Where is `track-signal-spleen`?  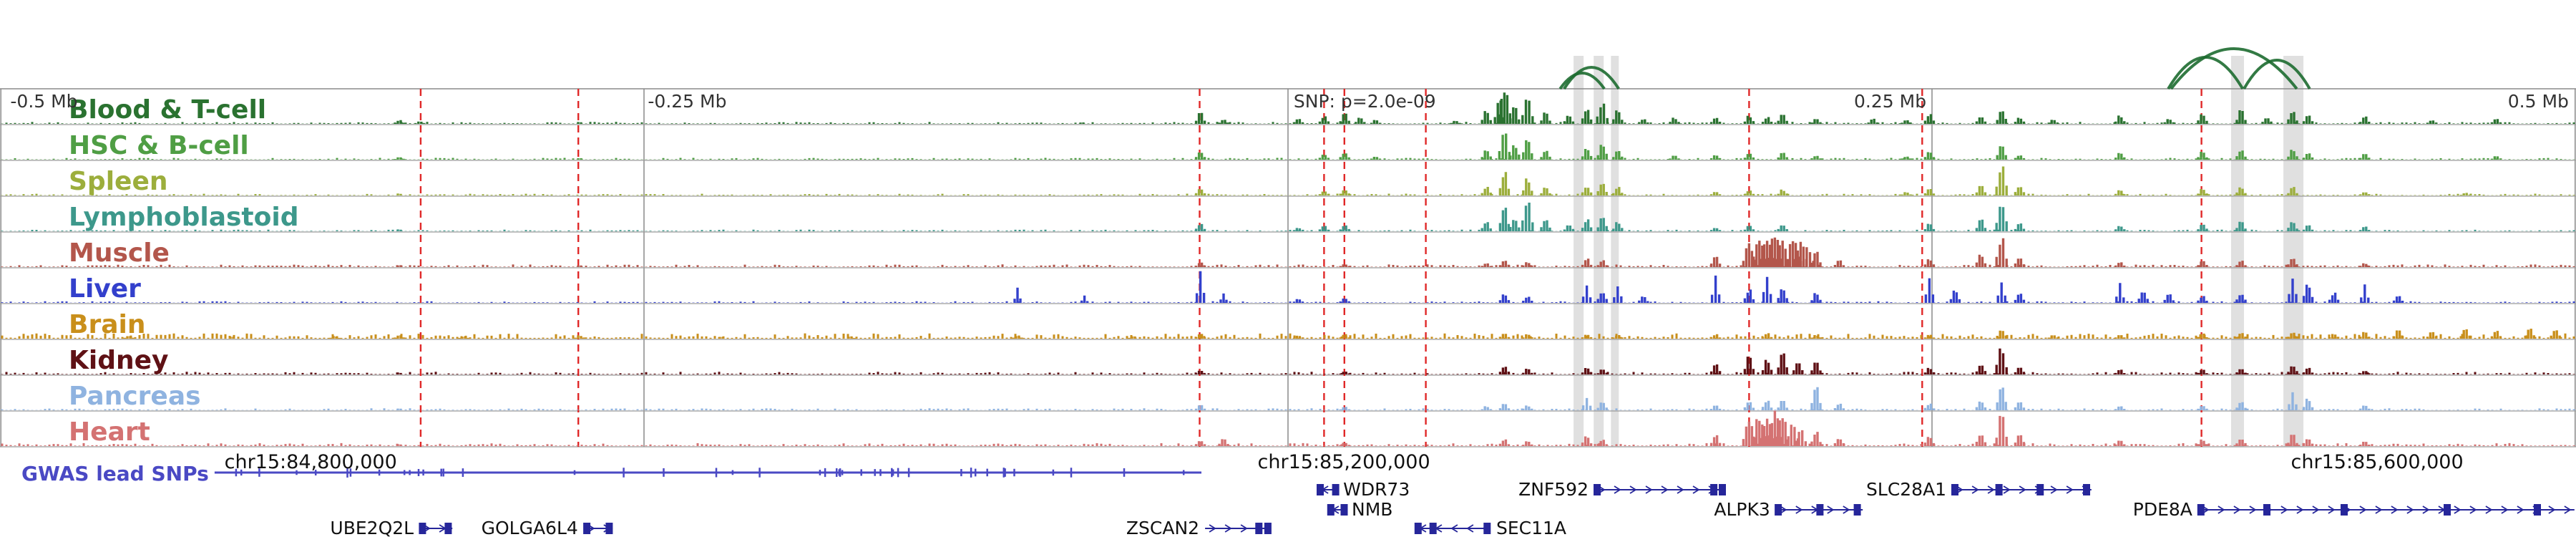 track-signal-spleen is located at coordinates (1433, 180).